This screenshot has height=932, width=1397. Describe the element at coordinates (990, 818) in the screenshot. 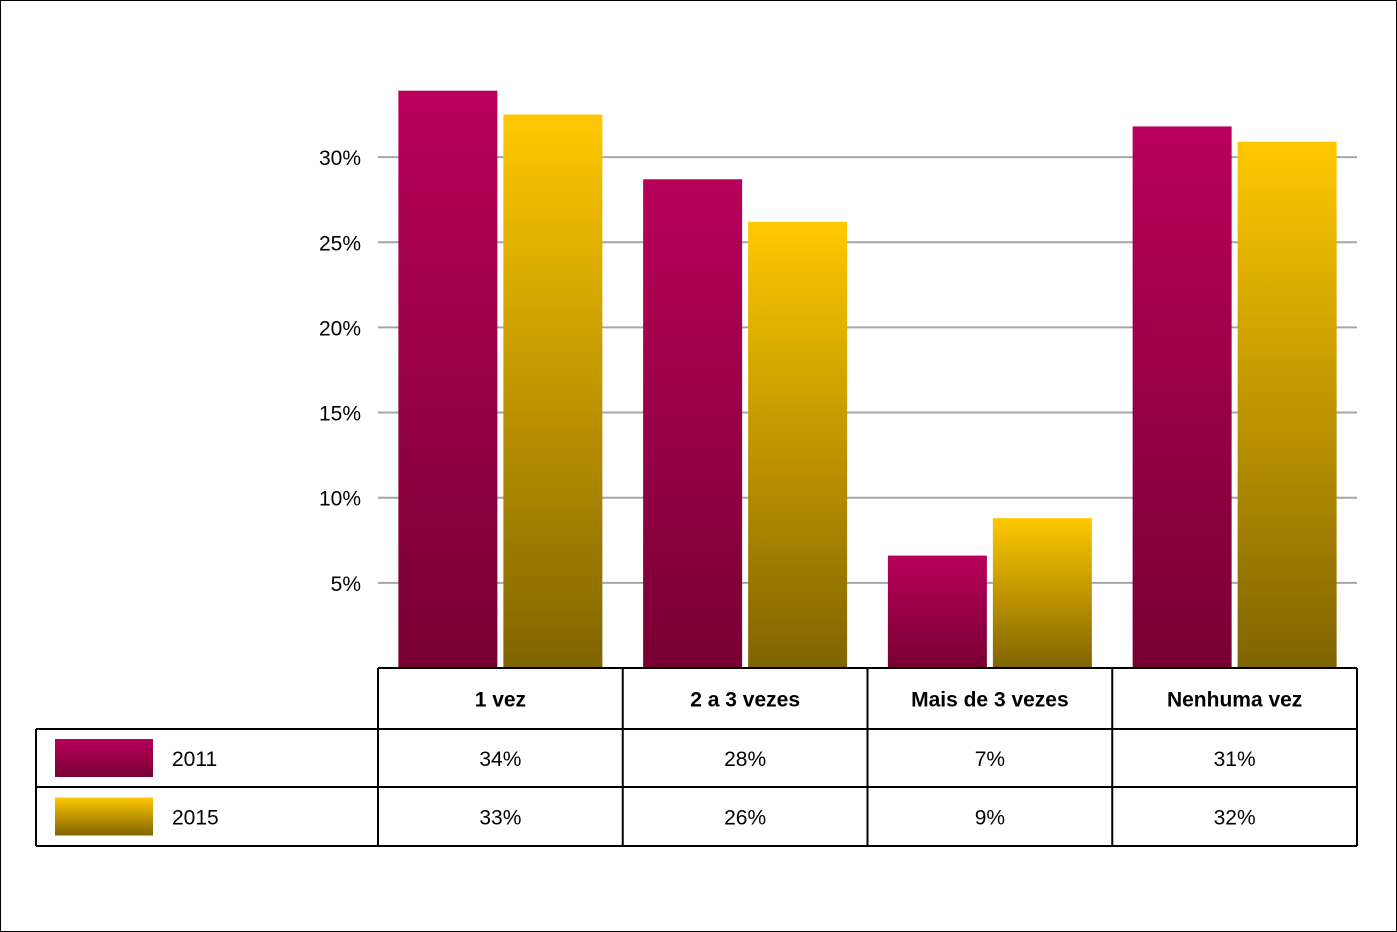

I see `table-cell-value: 9%` at that location.